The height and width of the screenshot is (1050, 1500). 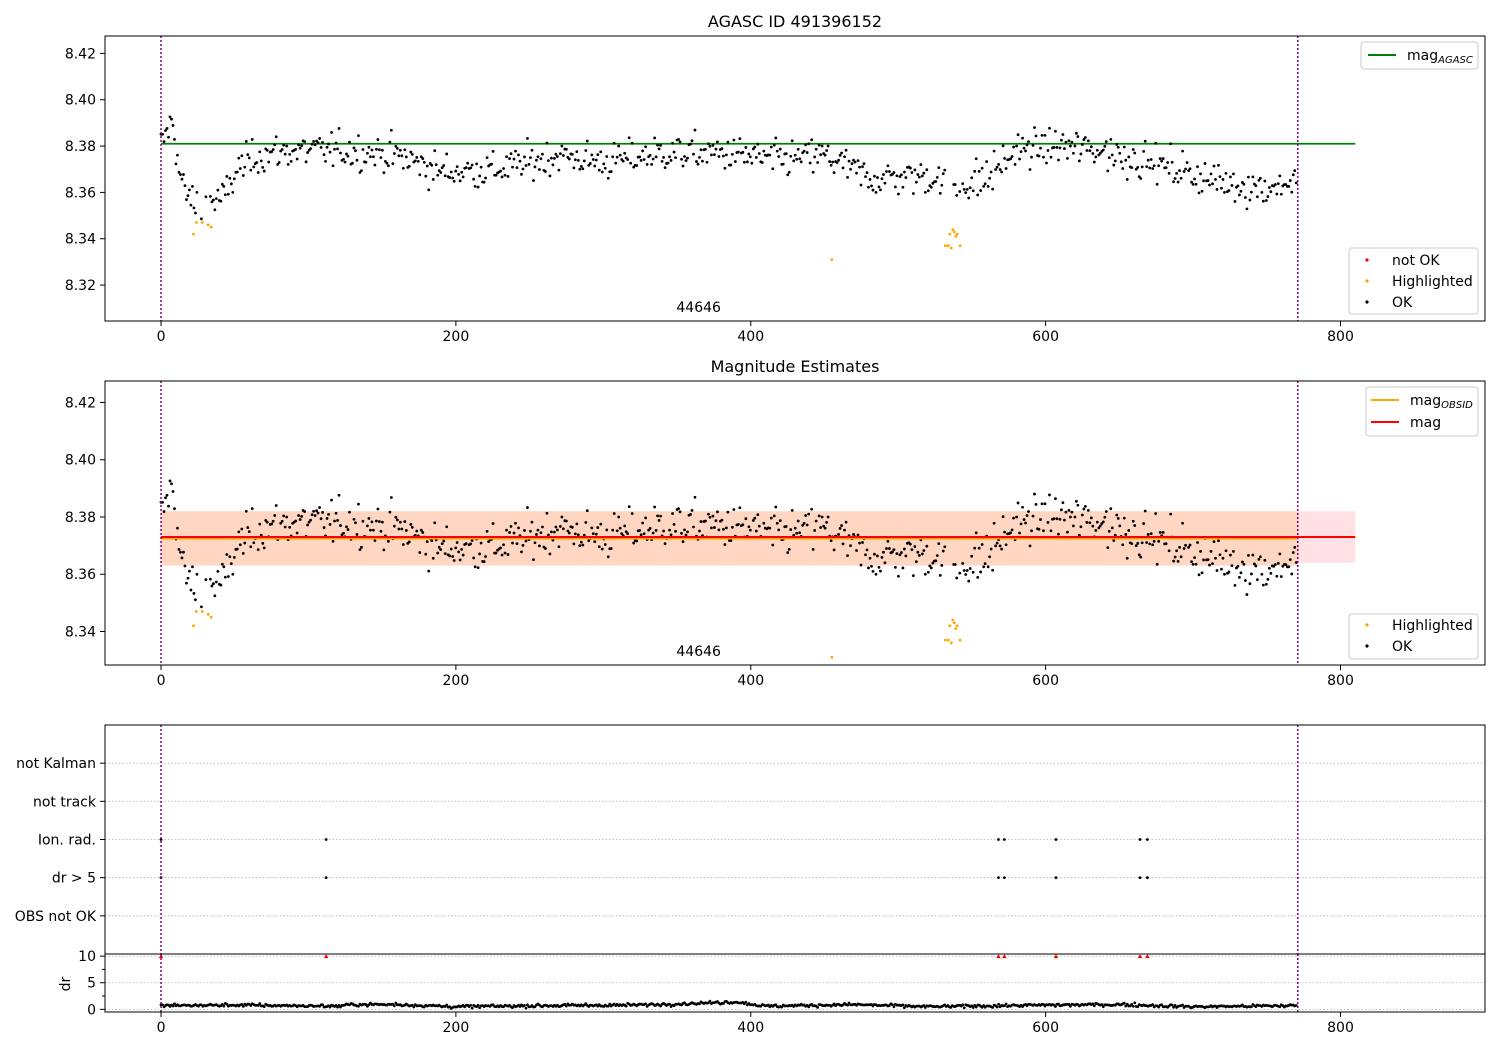 What do you see at coordinates (80, 518) in the screenshot?
I see `p1-ytick-label: 8.38` at bounding box center [80, 518].